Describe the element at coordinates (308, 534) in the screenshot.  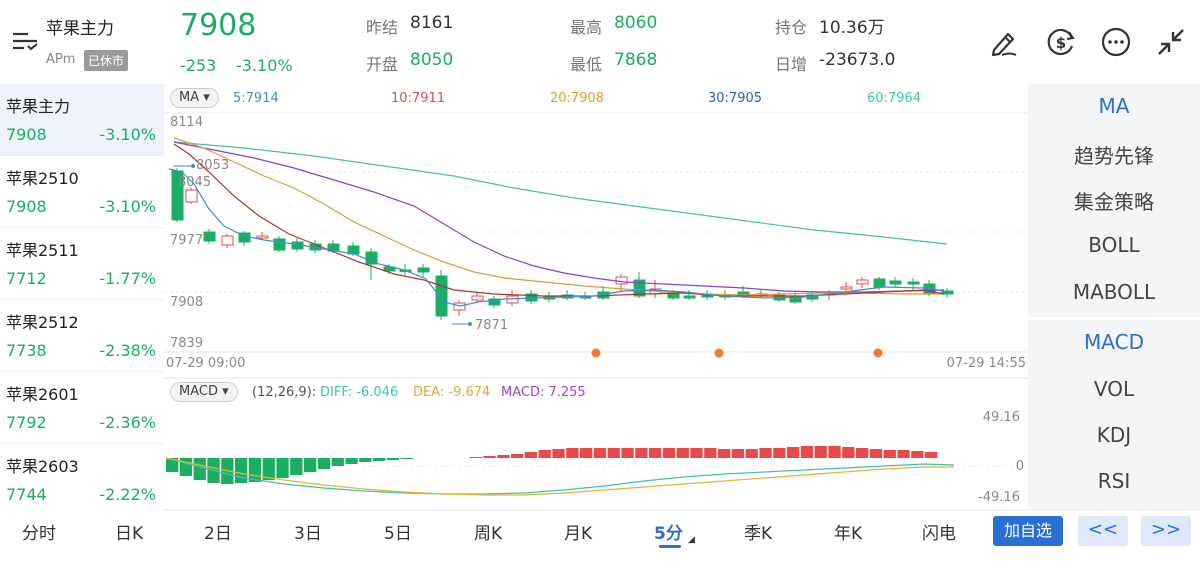
I see `tab-3day: 3日` at that location.